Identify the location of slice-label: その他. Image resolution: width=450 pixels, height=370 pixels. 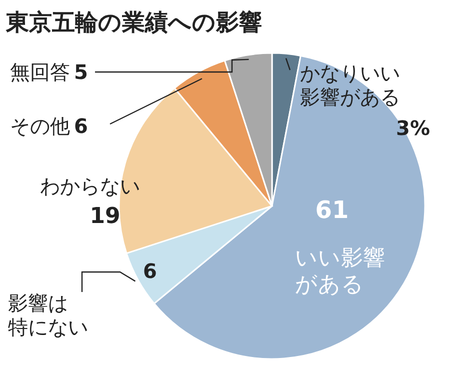
(40, 126).